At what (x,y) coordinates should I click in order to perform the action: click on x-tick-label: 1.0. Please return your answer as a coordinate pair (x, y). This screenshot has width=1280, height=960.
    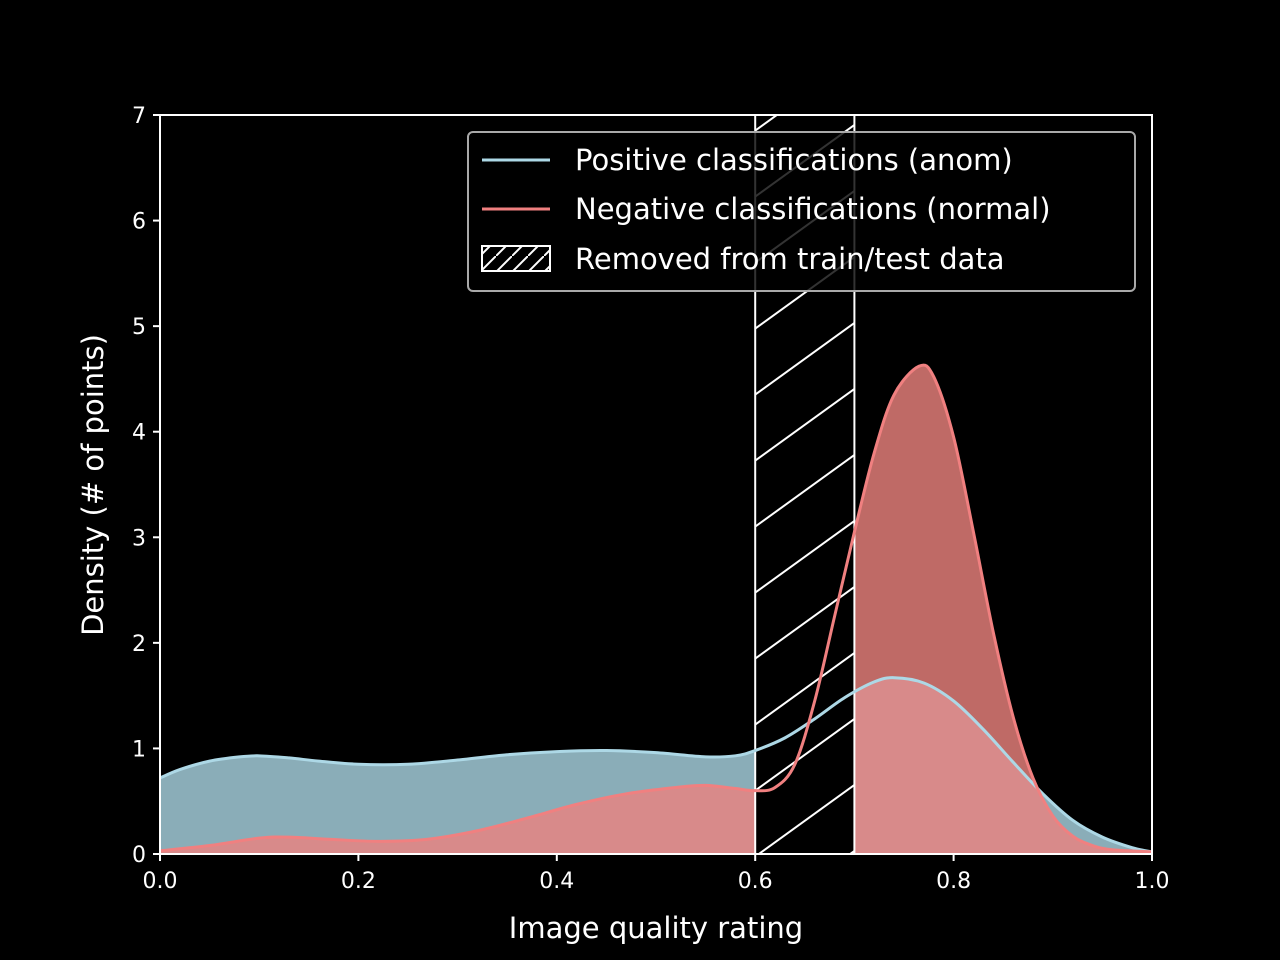
    Looking at the image, I should click on (1152, 881).